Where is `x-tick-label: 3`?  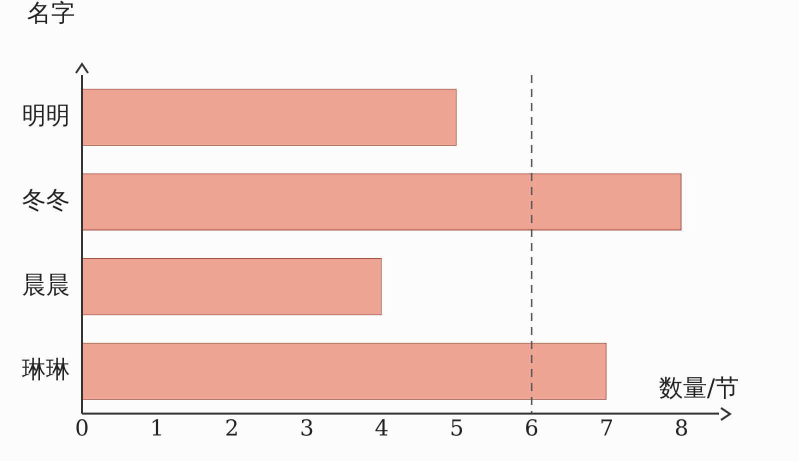
x-tick-label: 3 is located at coordinates (307, 429).